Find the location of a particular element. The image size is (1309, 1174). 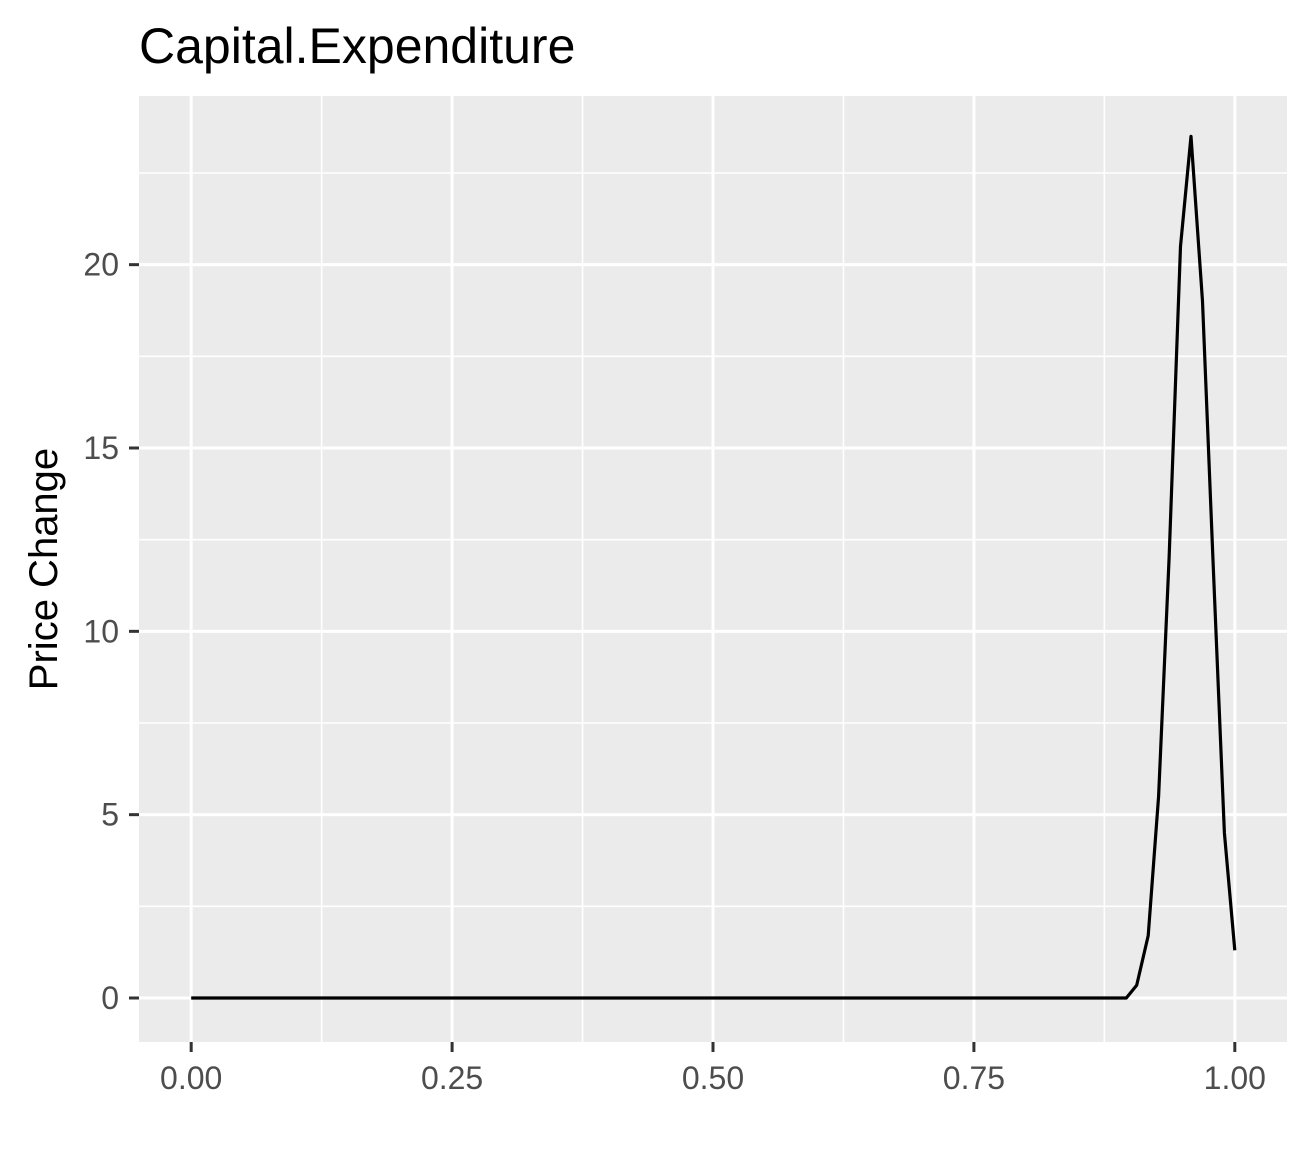

y-tick-labels: 0 5 10 15 20 is located at coordinates (101, 631).